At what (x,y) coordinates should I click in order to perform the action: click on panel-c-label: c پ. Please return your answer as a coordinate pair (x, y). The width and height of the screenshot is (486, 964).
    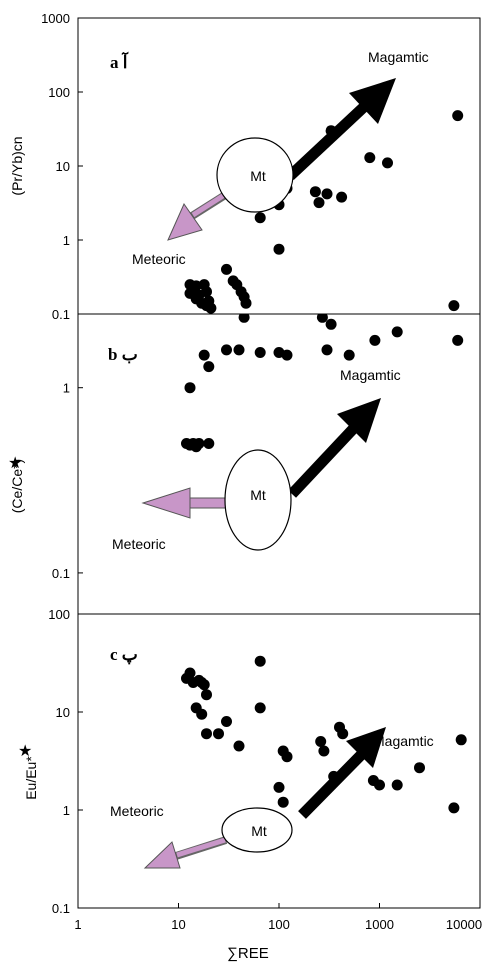
    Looking at the image, I should click on (124, 655).